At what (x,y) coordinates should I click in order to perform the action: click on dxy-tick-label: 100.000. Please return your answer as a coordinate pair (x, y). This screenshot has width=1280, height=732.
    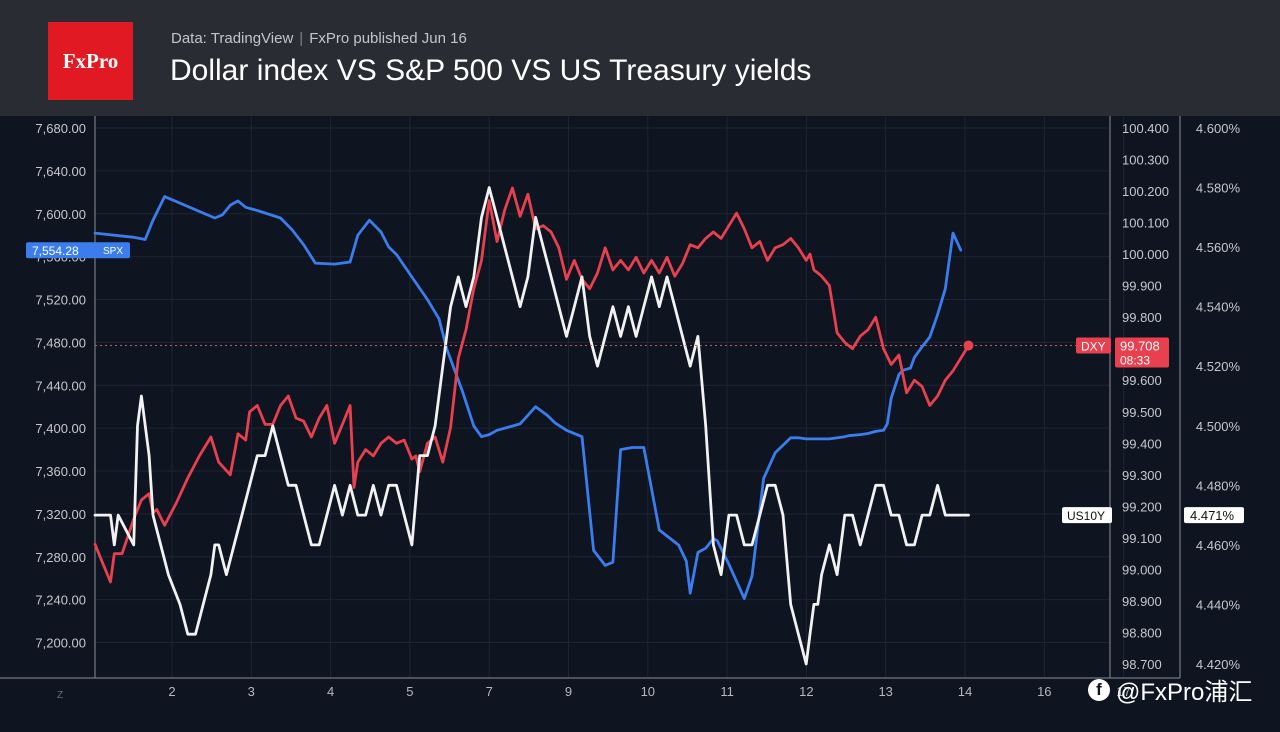
    Looking at the image, I should click on (1145, 254).